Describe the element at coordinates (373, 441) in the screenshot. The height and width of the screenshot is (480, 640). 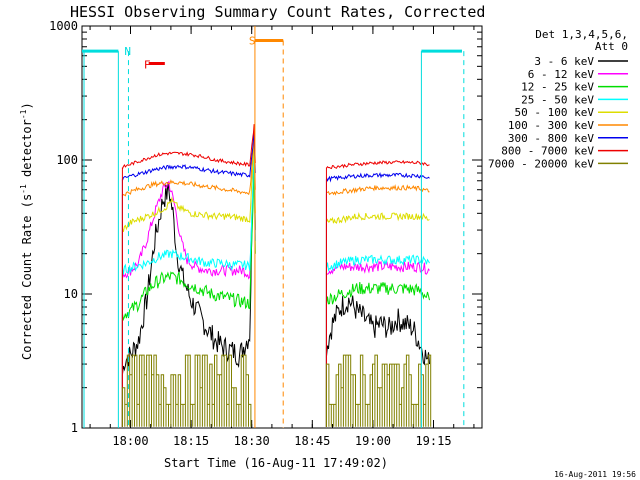
I see `x-tick-label: 19:00` at that location.